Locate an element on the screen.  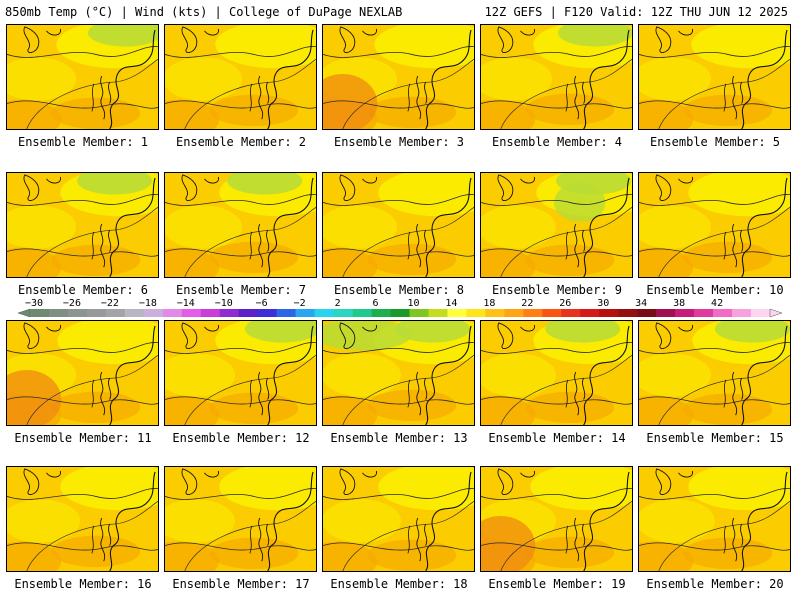
ensemble-member-label: Ensemble Member: 6 is located at coordinates (83, 290).